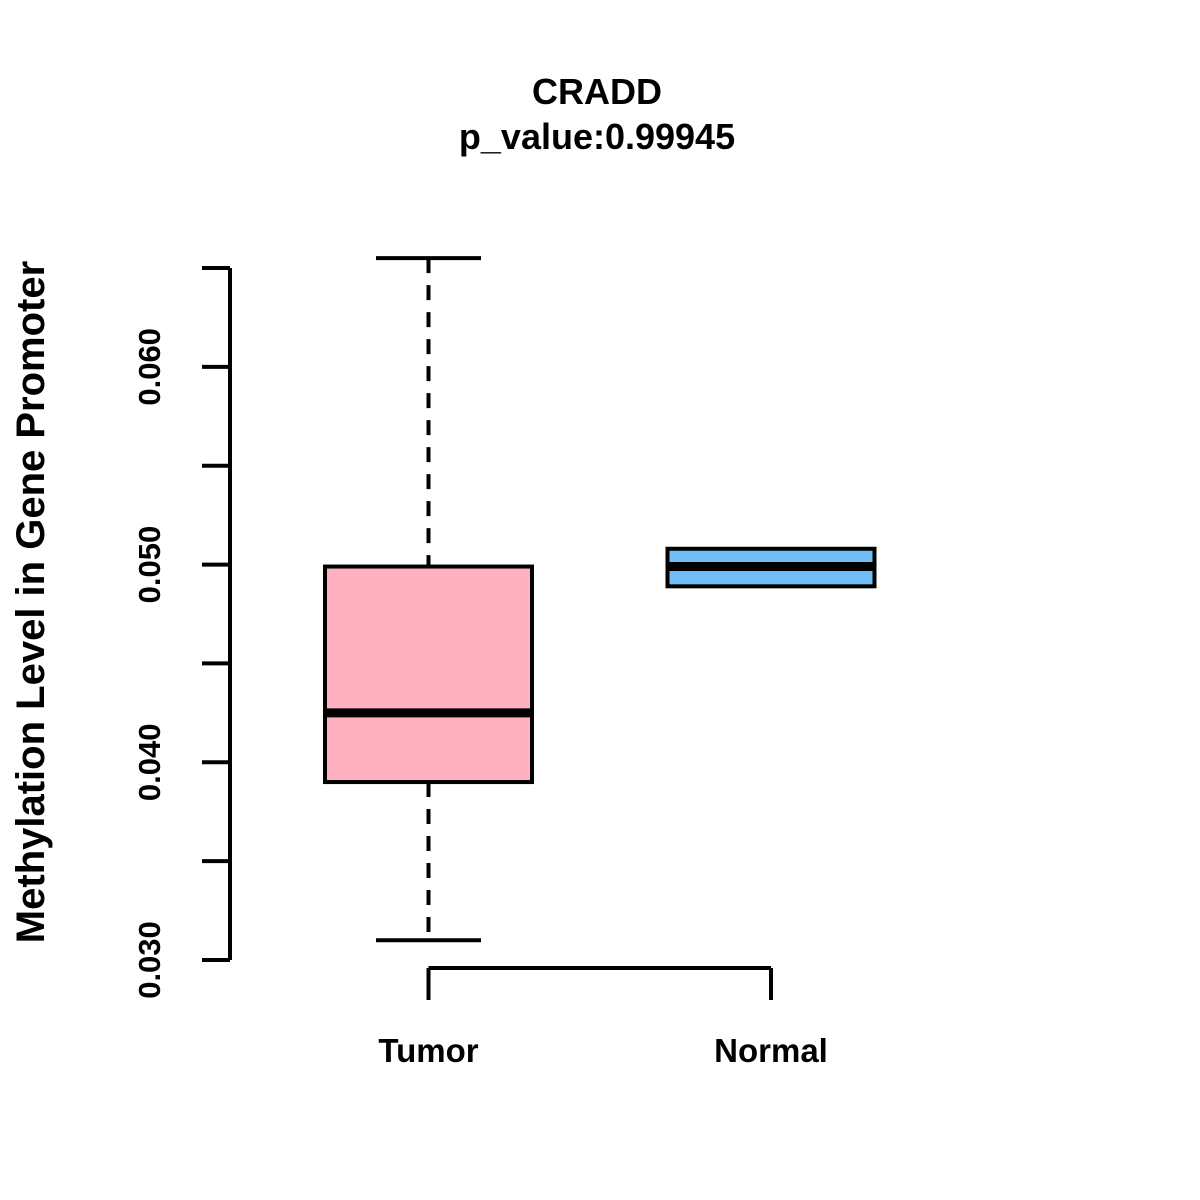 This screenshot has height=1200, width=1200. What do you see at coordinates (771, 1050) in the screenshot?
I see `x-tick-label-normal: Normal` at bounding box center [771, 1050].